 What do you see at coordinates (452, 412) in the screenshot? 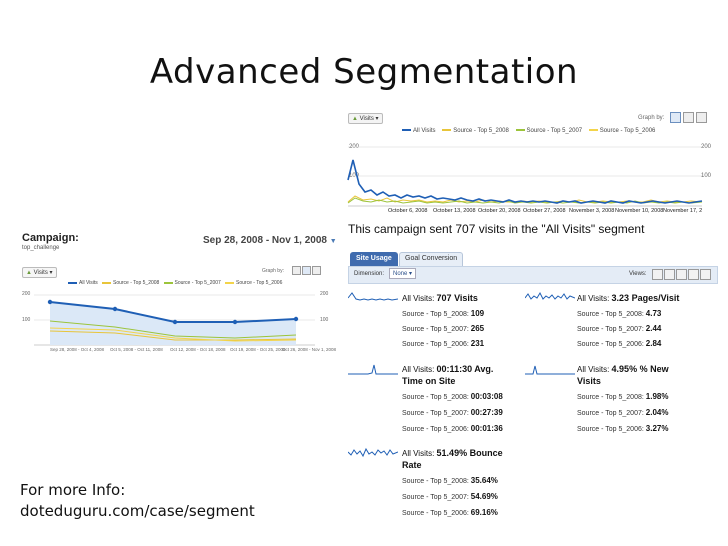
I see `segment-row: Source - Top 5_2007: 00:27:39` at bounding box center [452, 412].